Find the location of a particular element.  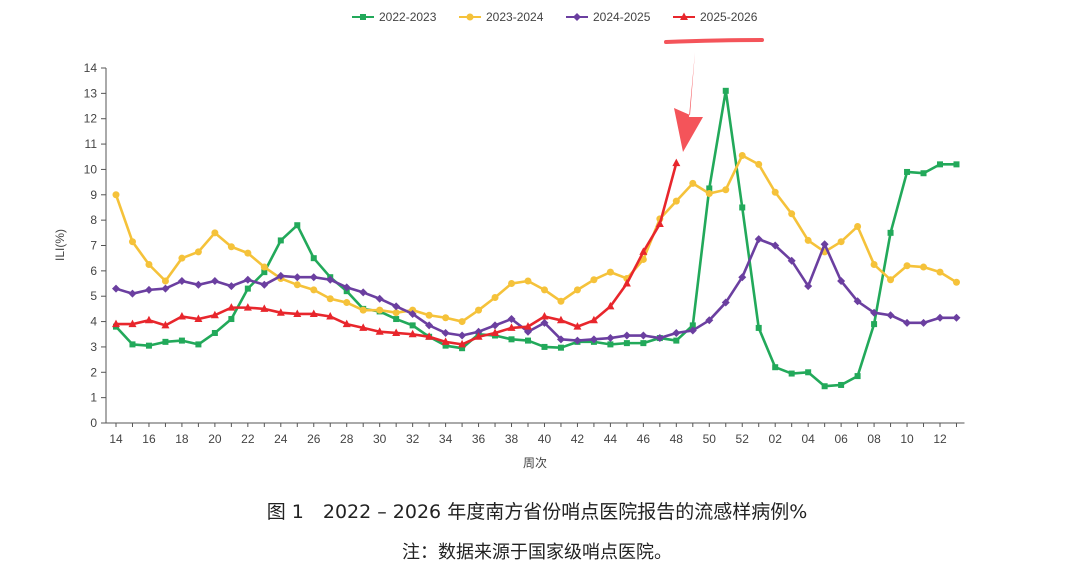

legend-label: 2023-2024 is located at coordinates (515, 17).